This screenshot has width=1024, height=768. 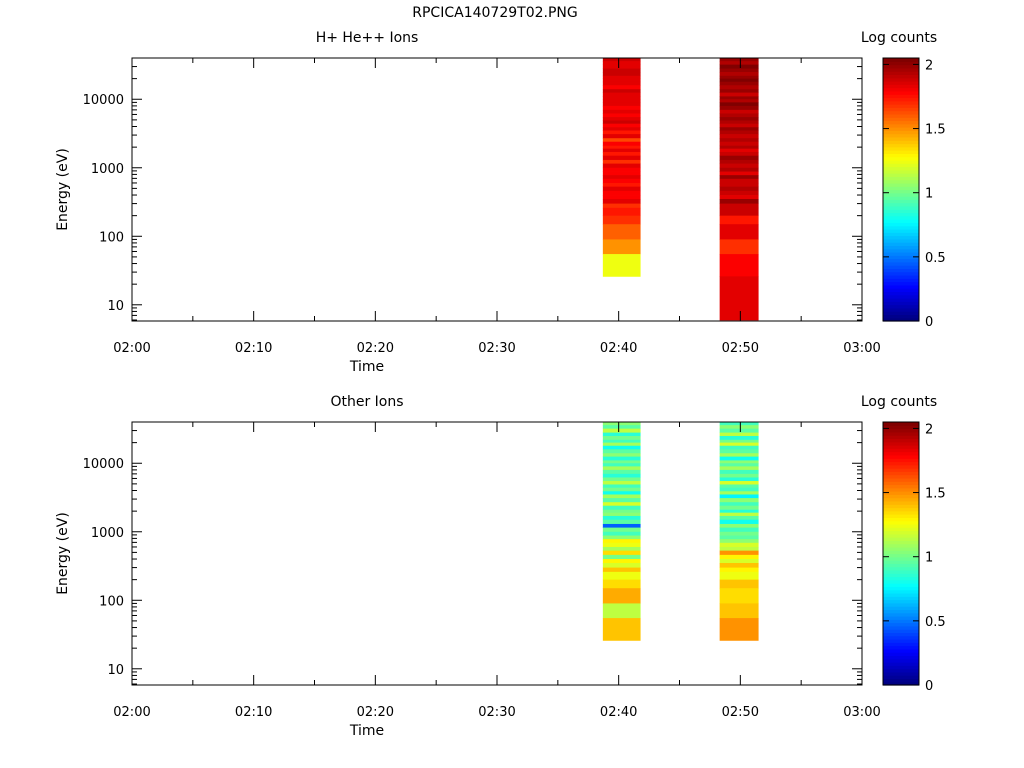 What do you see at coordinates (899, 402) in the screenshot?
I see `colorbar-label: Log counts` at bounding box center [899, 402].